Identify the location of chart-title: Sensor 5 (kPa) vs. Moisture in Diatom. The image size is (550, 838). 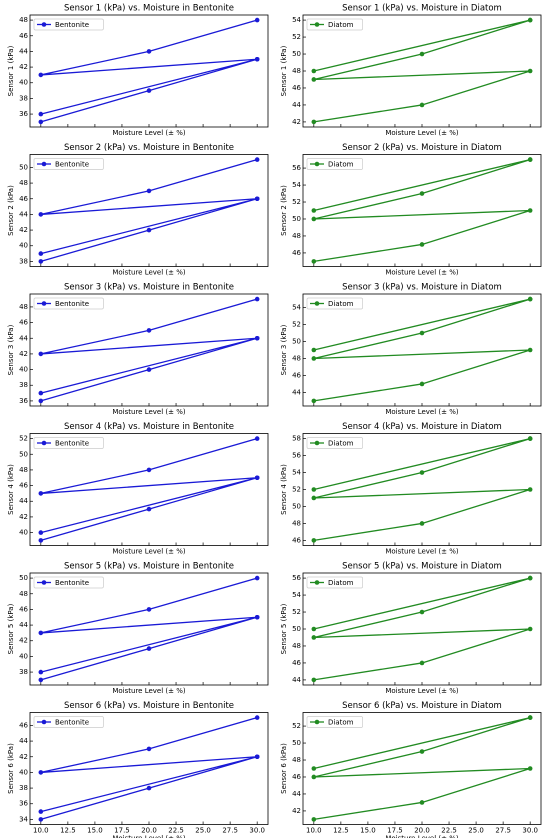
(422, 567).